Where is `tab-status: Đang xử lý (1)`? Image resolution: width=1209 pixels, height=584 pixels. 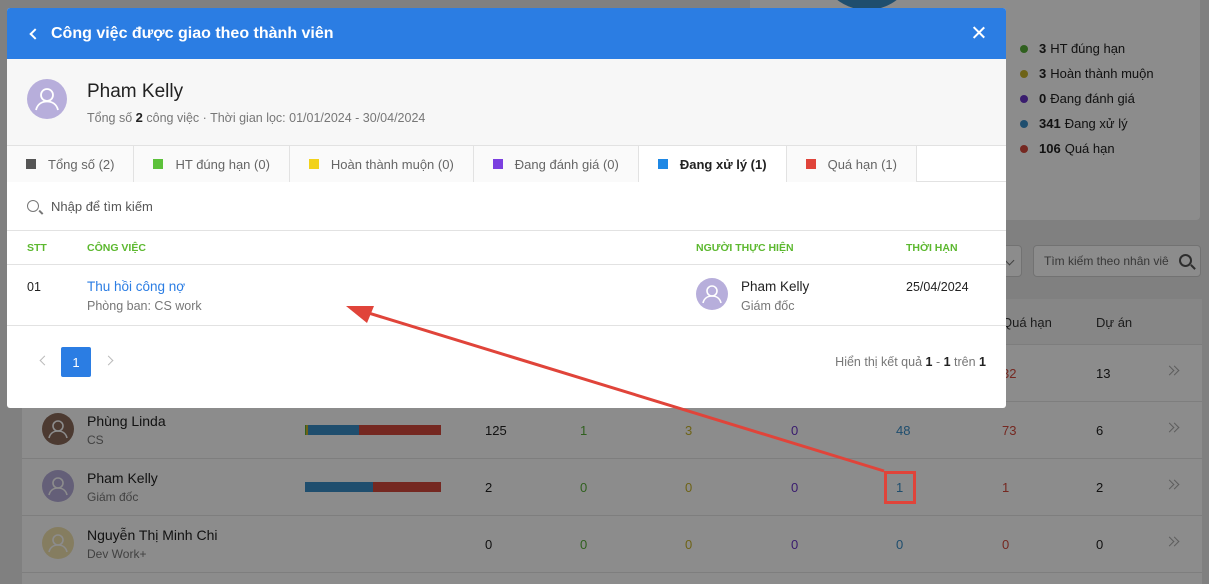 tab-status: Đang xử lý (1) is located at coordinates (712, 164).